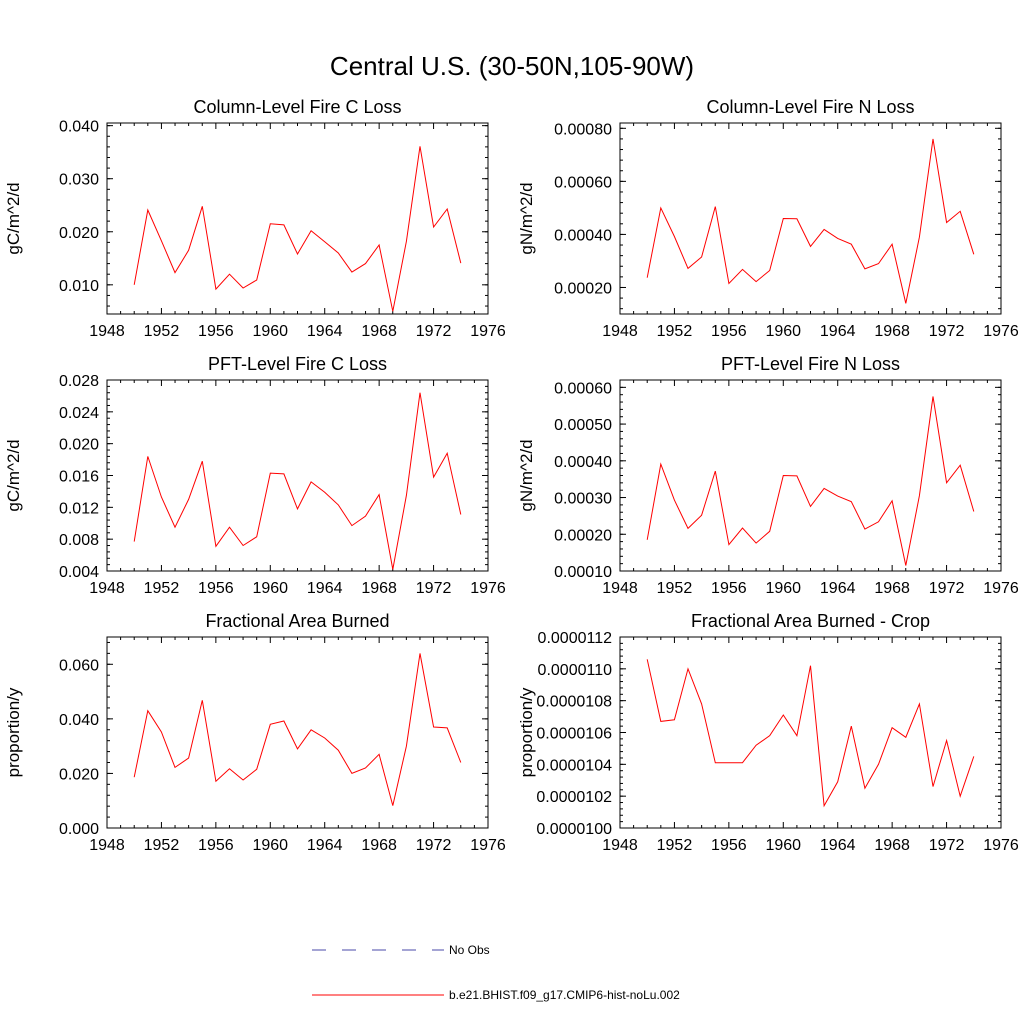 The image size is (1024, 1024). Describe the element at coordinates (574, 702) in the screenshot. I see `y-tick-label: 0.0000108` at that location.